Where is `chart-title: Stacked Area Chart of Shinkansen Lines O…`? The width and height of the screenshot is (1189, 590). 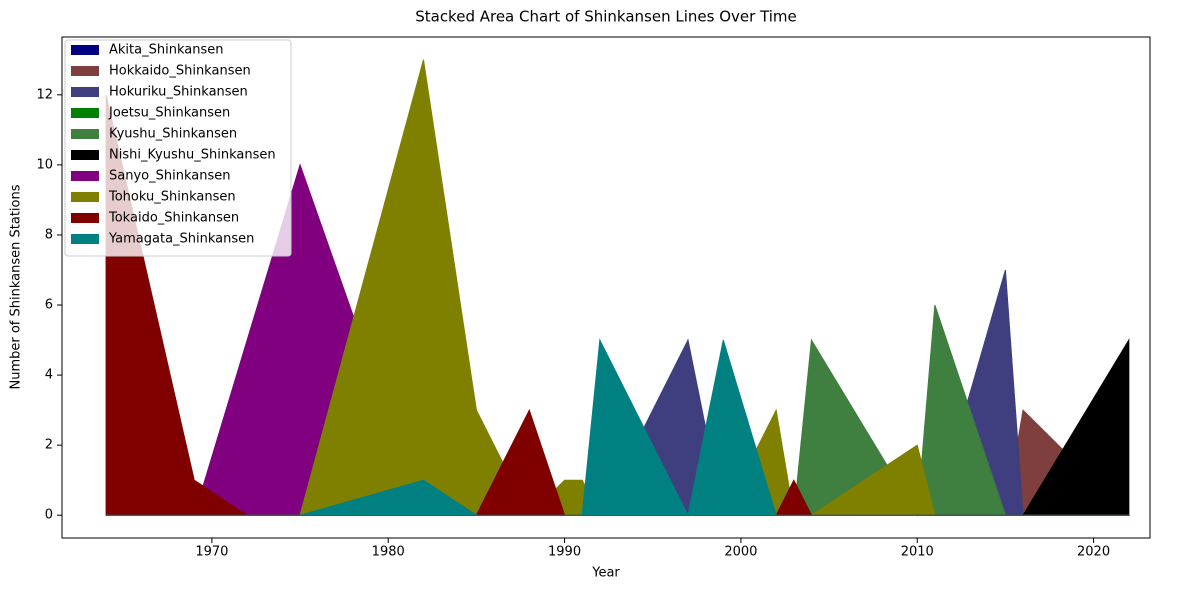 chart-title: Stacked Area Chart of Shinkansen Lines O… is located at coordinates (606, 17).